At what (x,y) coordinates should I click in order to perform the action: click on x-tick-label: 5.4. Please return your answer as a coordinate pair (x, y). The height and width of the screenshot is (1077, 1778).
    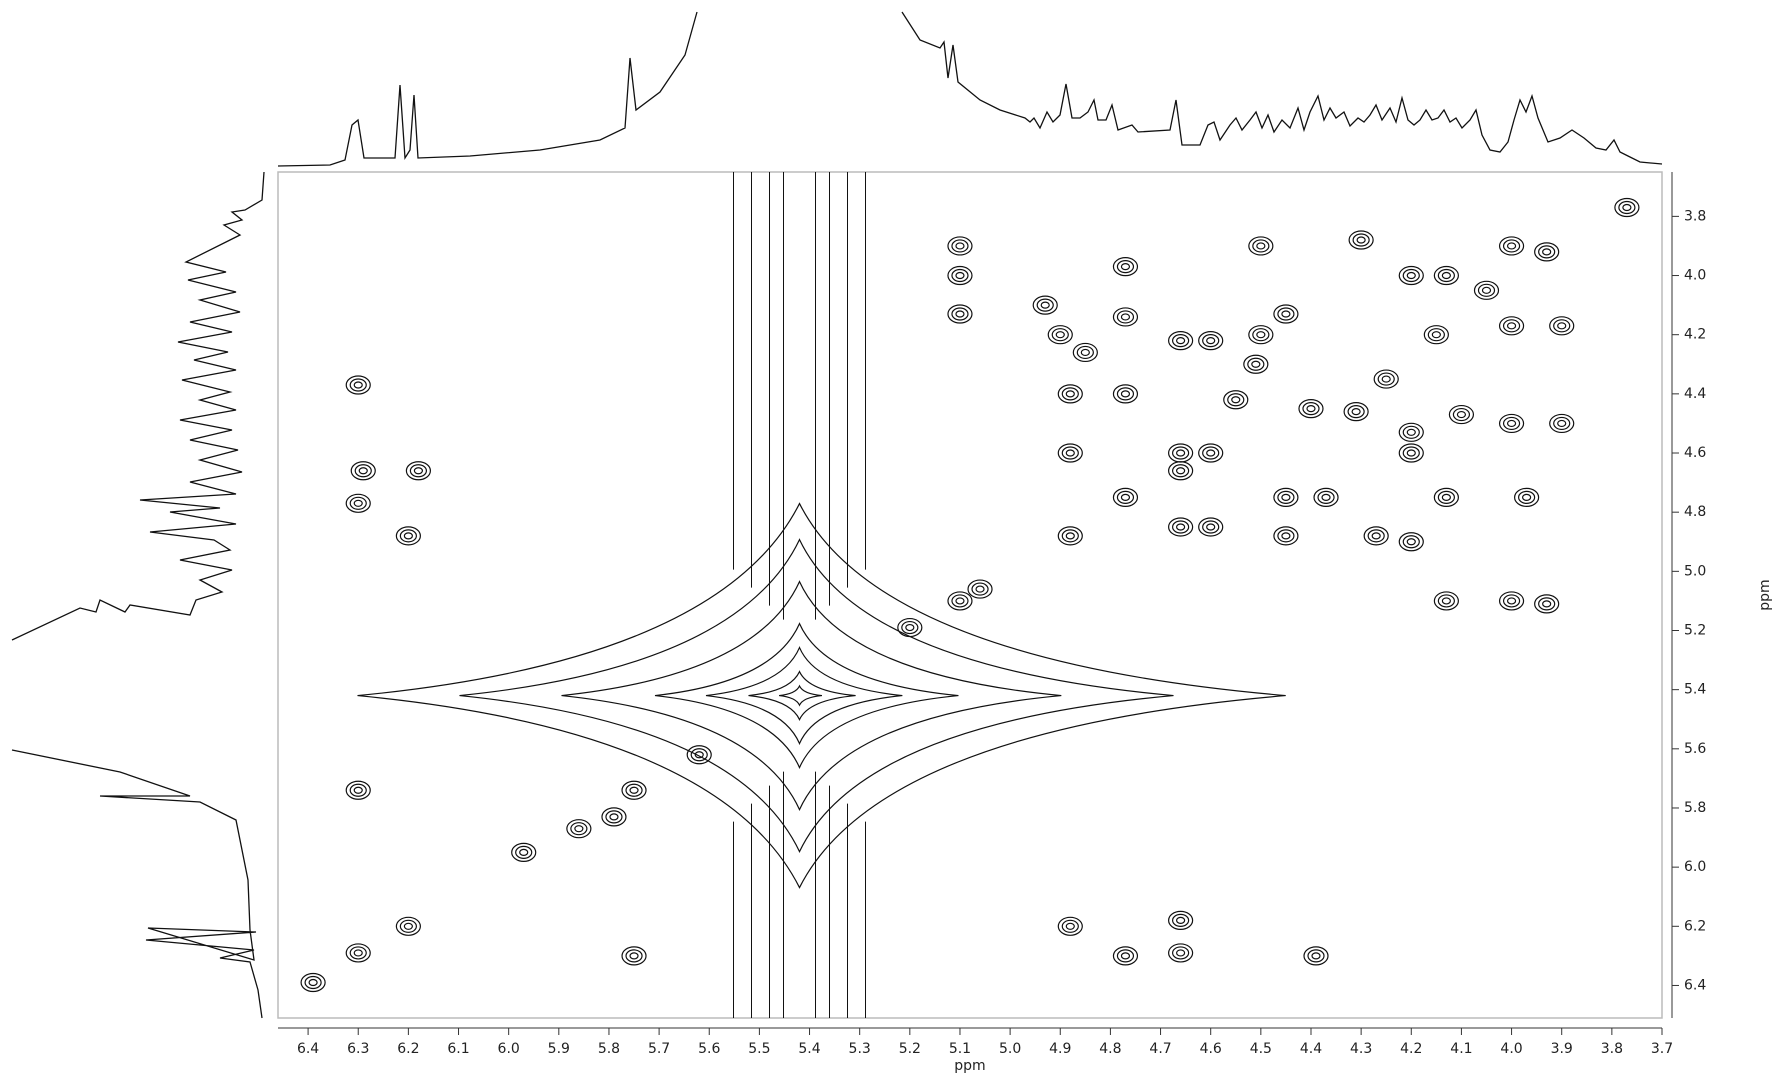
    Looking at the image, I should click on (809, 1049).